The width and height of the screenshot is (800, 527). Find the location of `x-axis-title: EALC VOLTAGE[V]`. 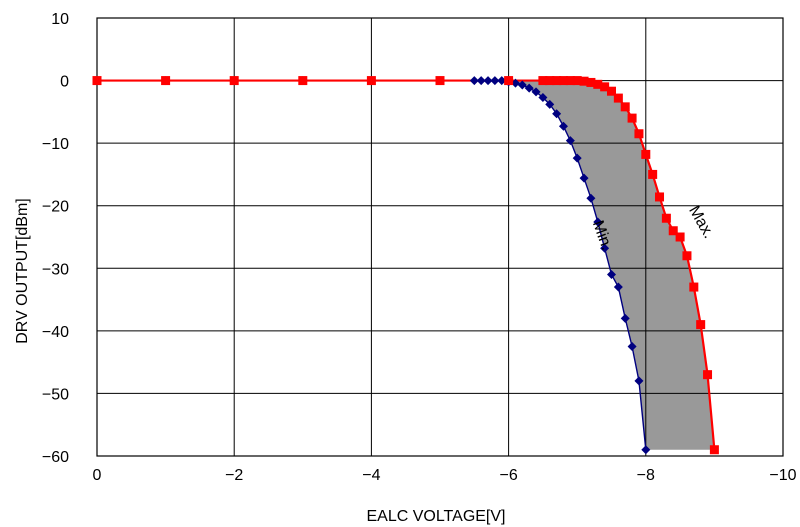

x-axis-title: EALC VOLTAGE[V] is located at coordinates (435, 516).